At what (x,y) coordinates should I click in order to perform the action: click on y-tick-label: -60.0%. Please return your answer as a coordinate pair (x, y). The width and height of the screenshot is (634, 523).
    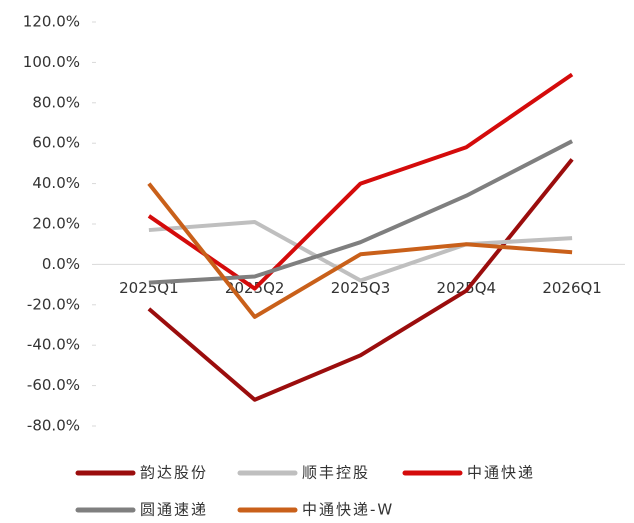
    Looking at the image, I should click on (53, 385).